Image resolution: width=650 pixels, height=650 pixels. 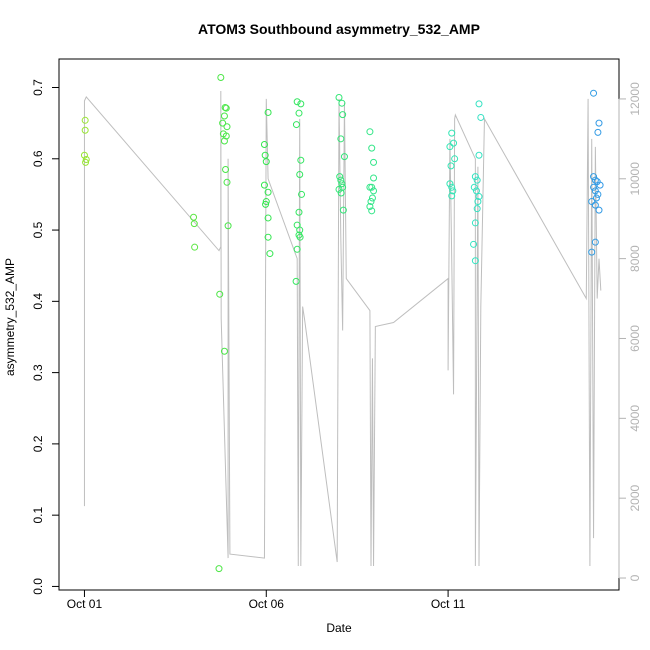 What do you see at coordinates (267, 604) in the screenshot?
I see `x-tick-label: Oct 06` at bounding box center [267, 604].